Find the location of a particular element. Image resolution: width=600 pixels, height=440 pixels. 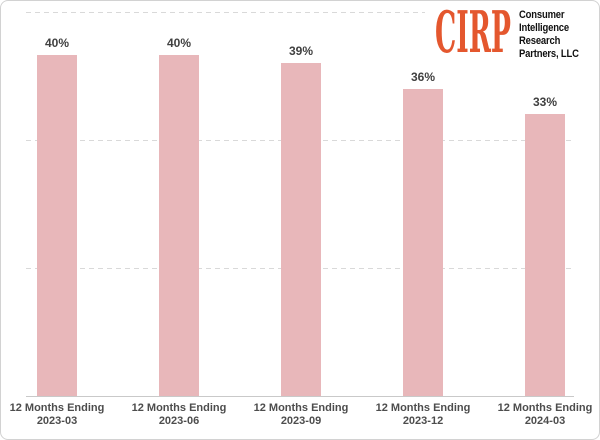

bar-value-label: 36% is located at coordinates (423, 77).